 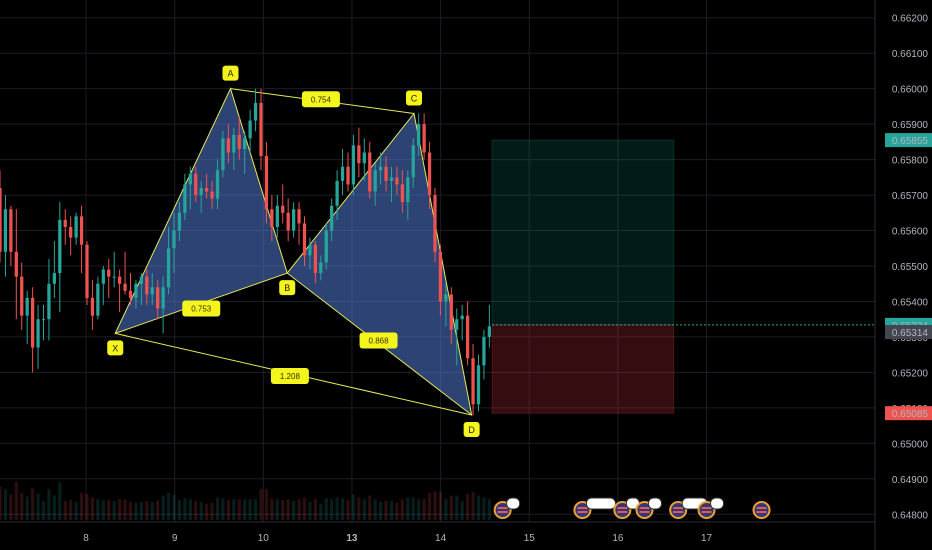 What do you see at coordinates (583, 232) in the screenshot?
I see `profit-zone` at bounding box center [583, 232].